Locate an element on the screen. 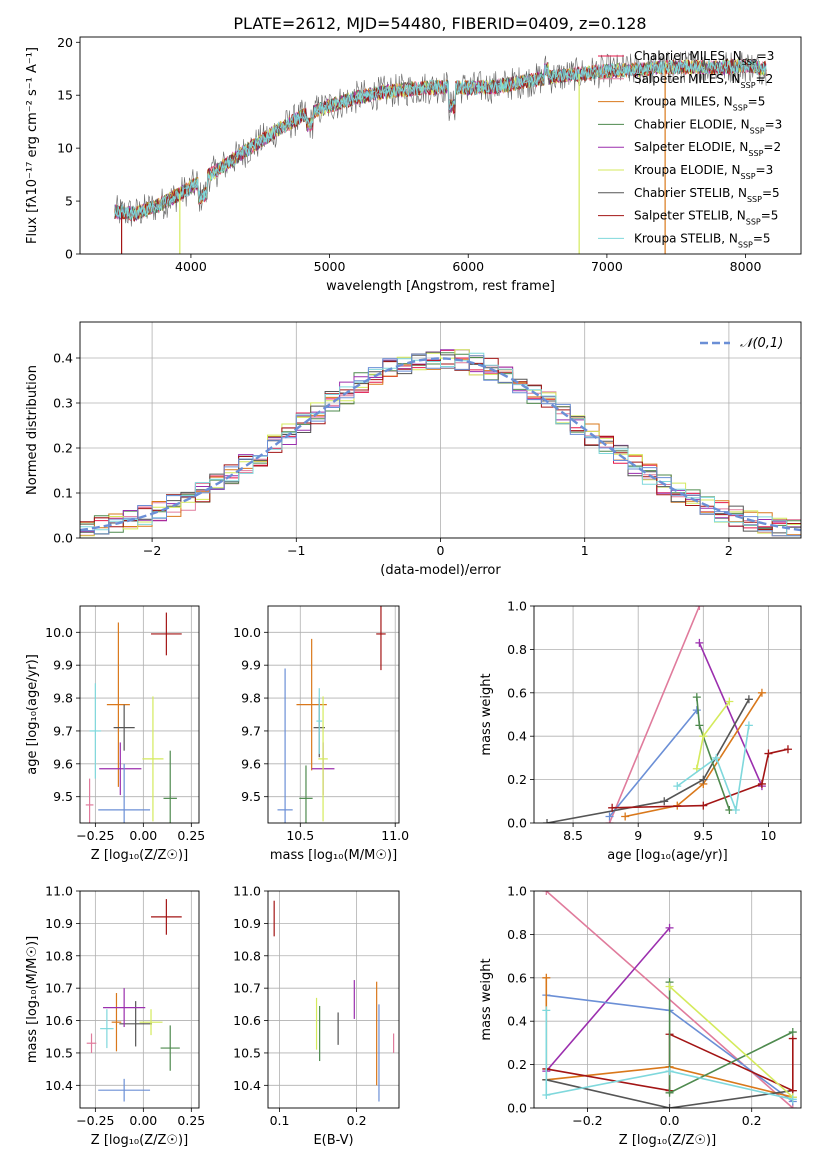  mass_vs_EBV-ytick-label: 10.8 is located at coordinates (247, 955).